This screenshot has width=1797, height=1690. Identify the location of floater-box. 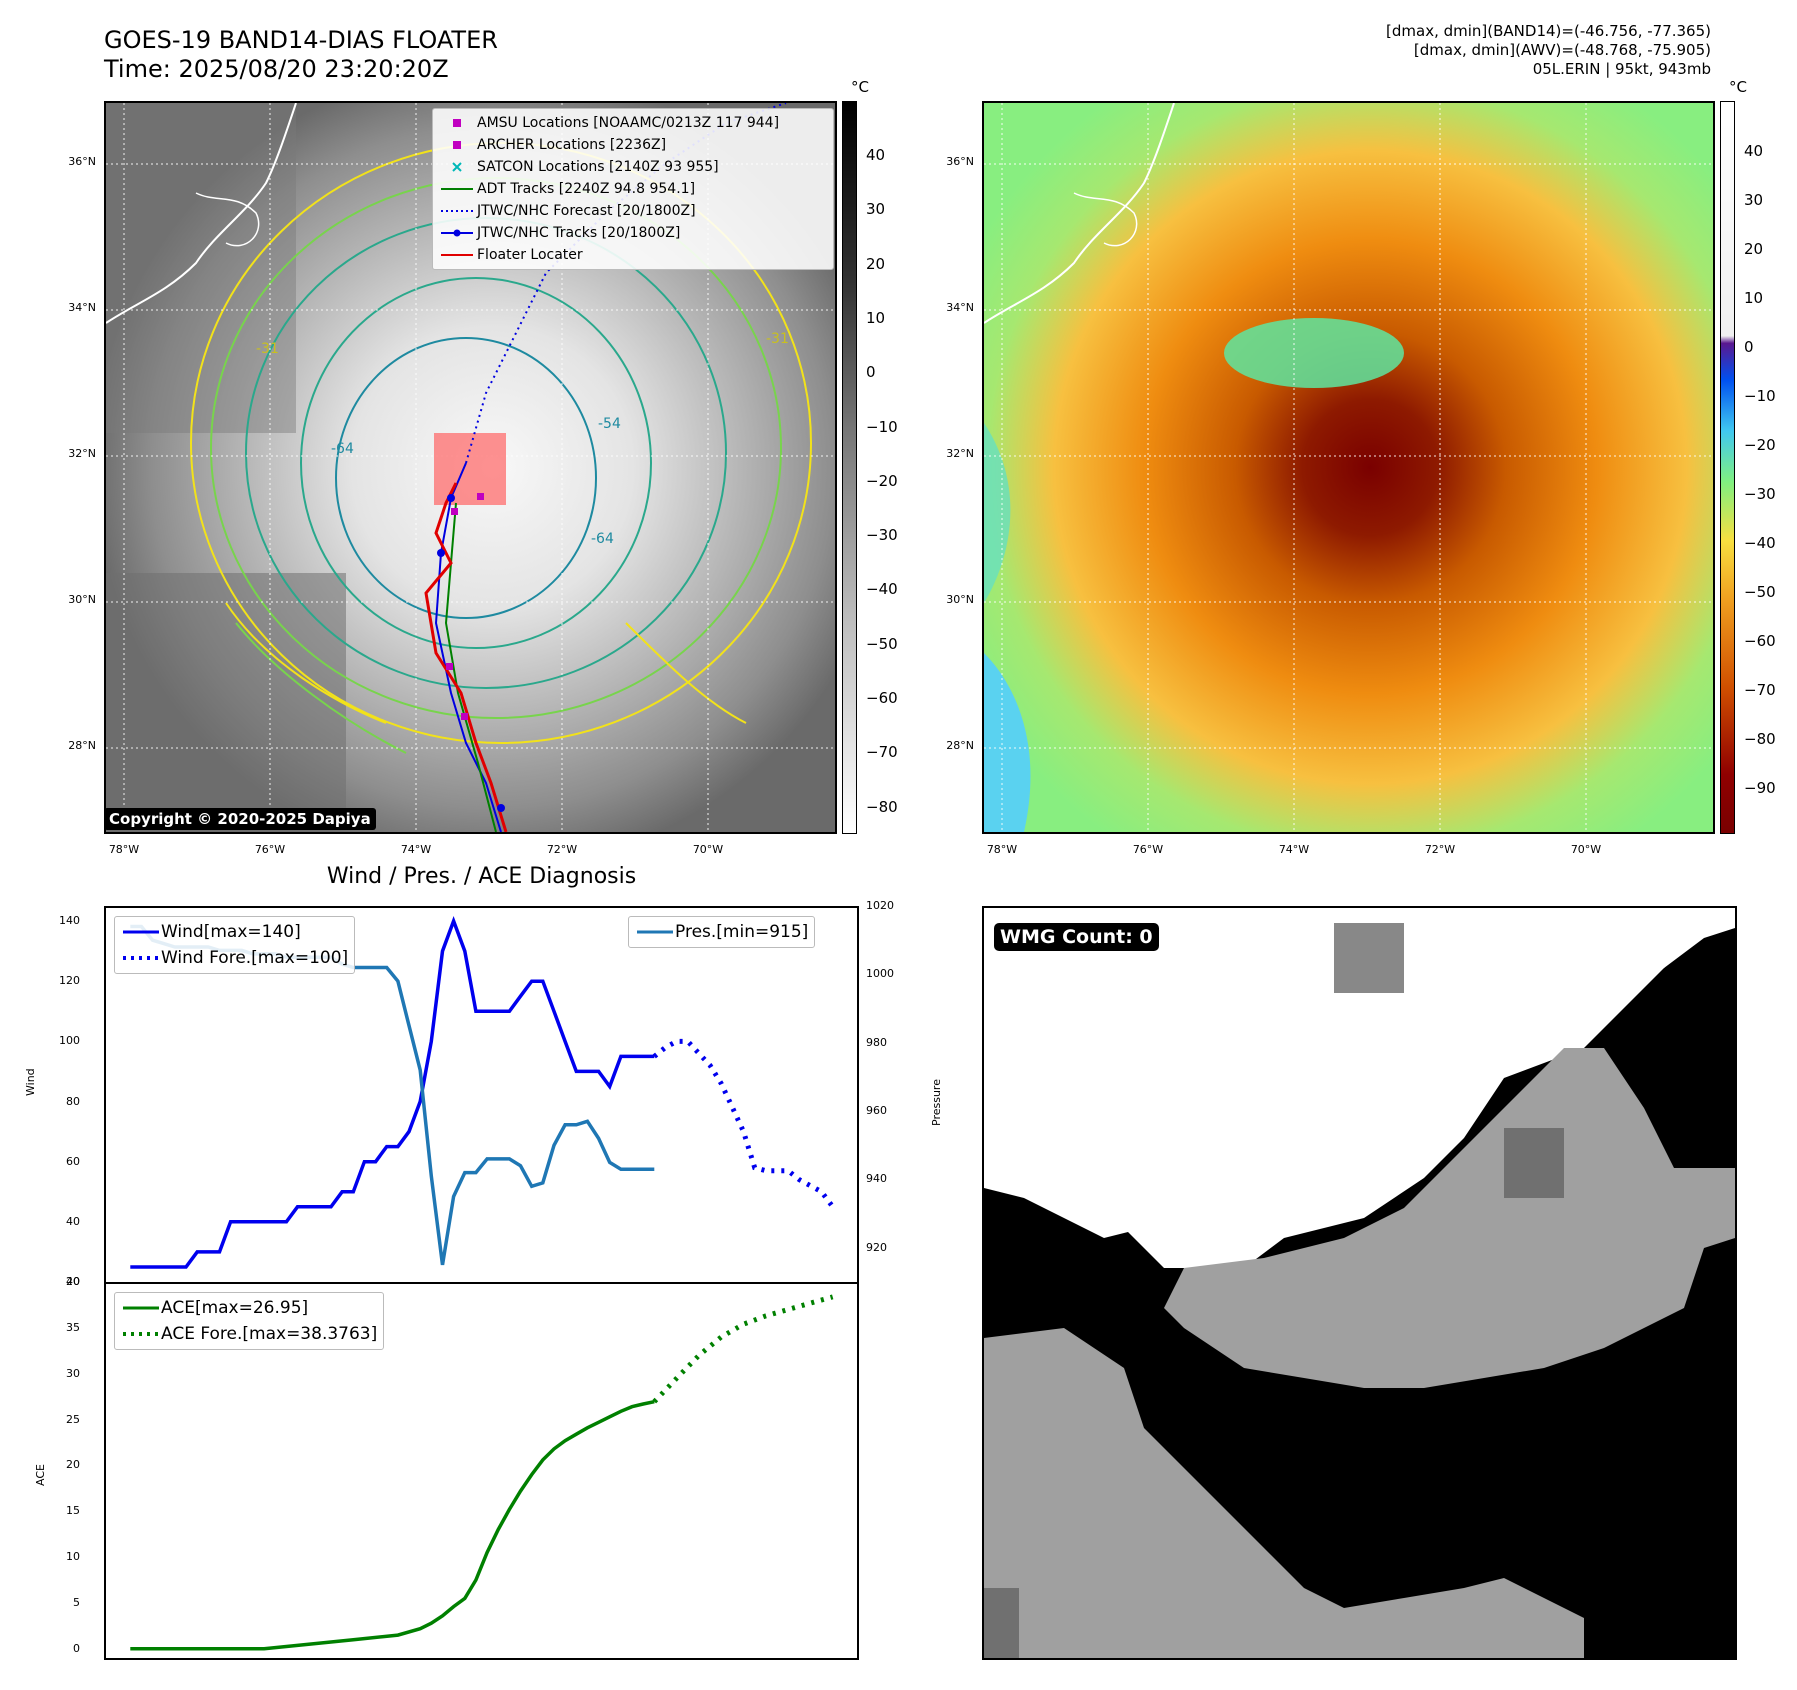
(470, 469).